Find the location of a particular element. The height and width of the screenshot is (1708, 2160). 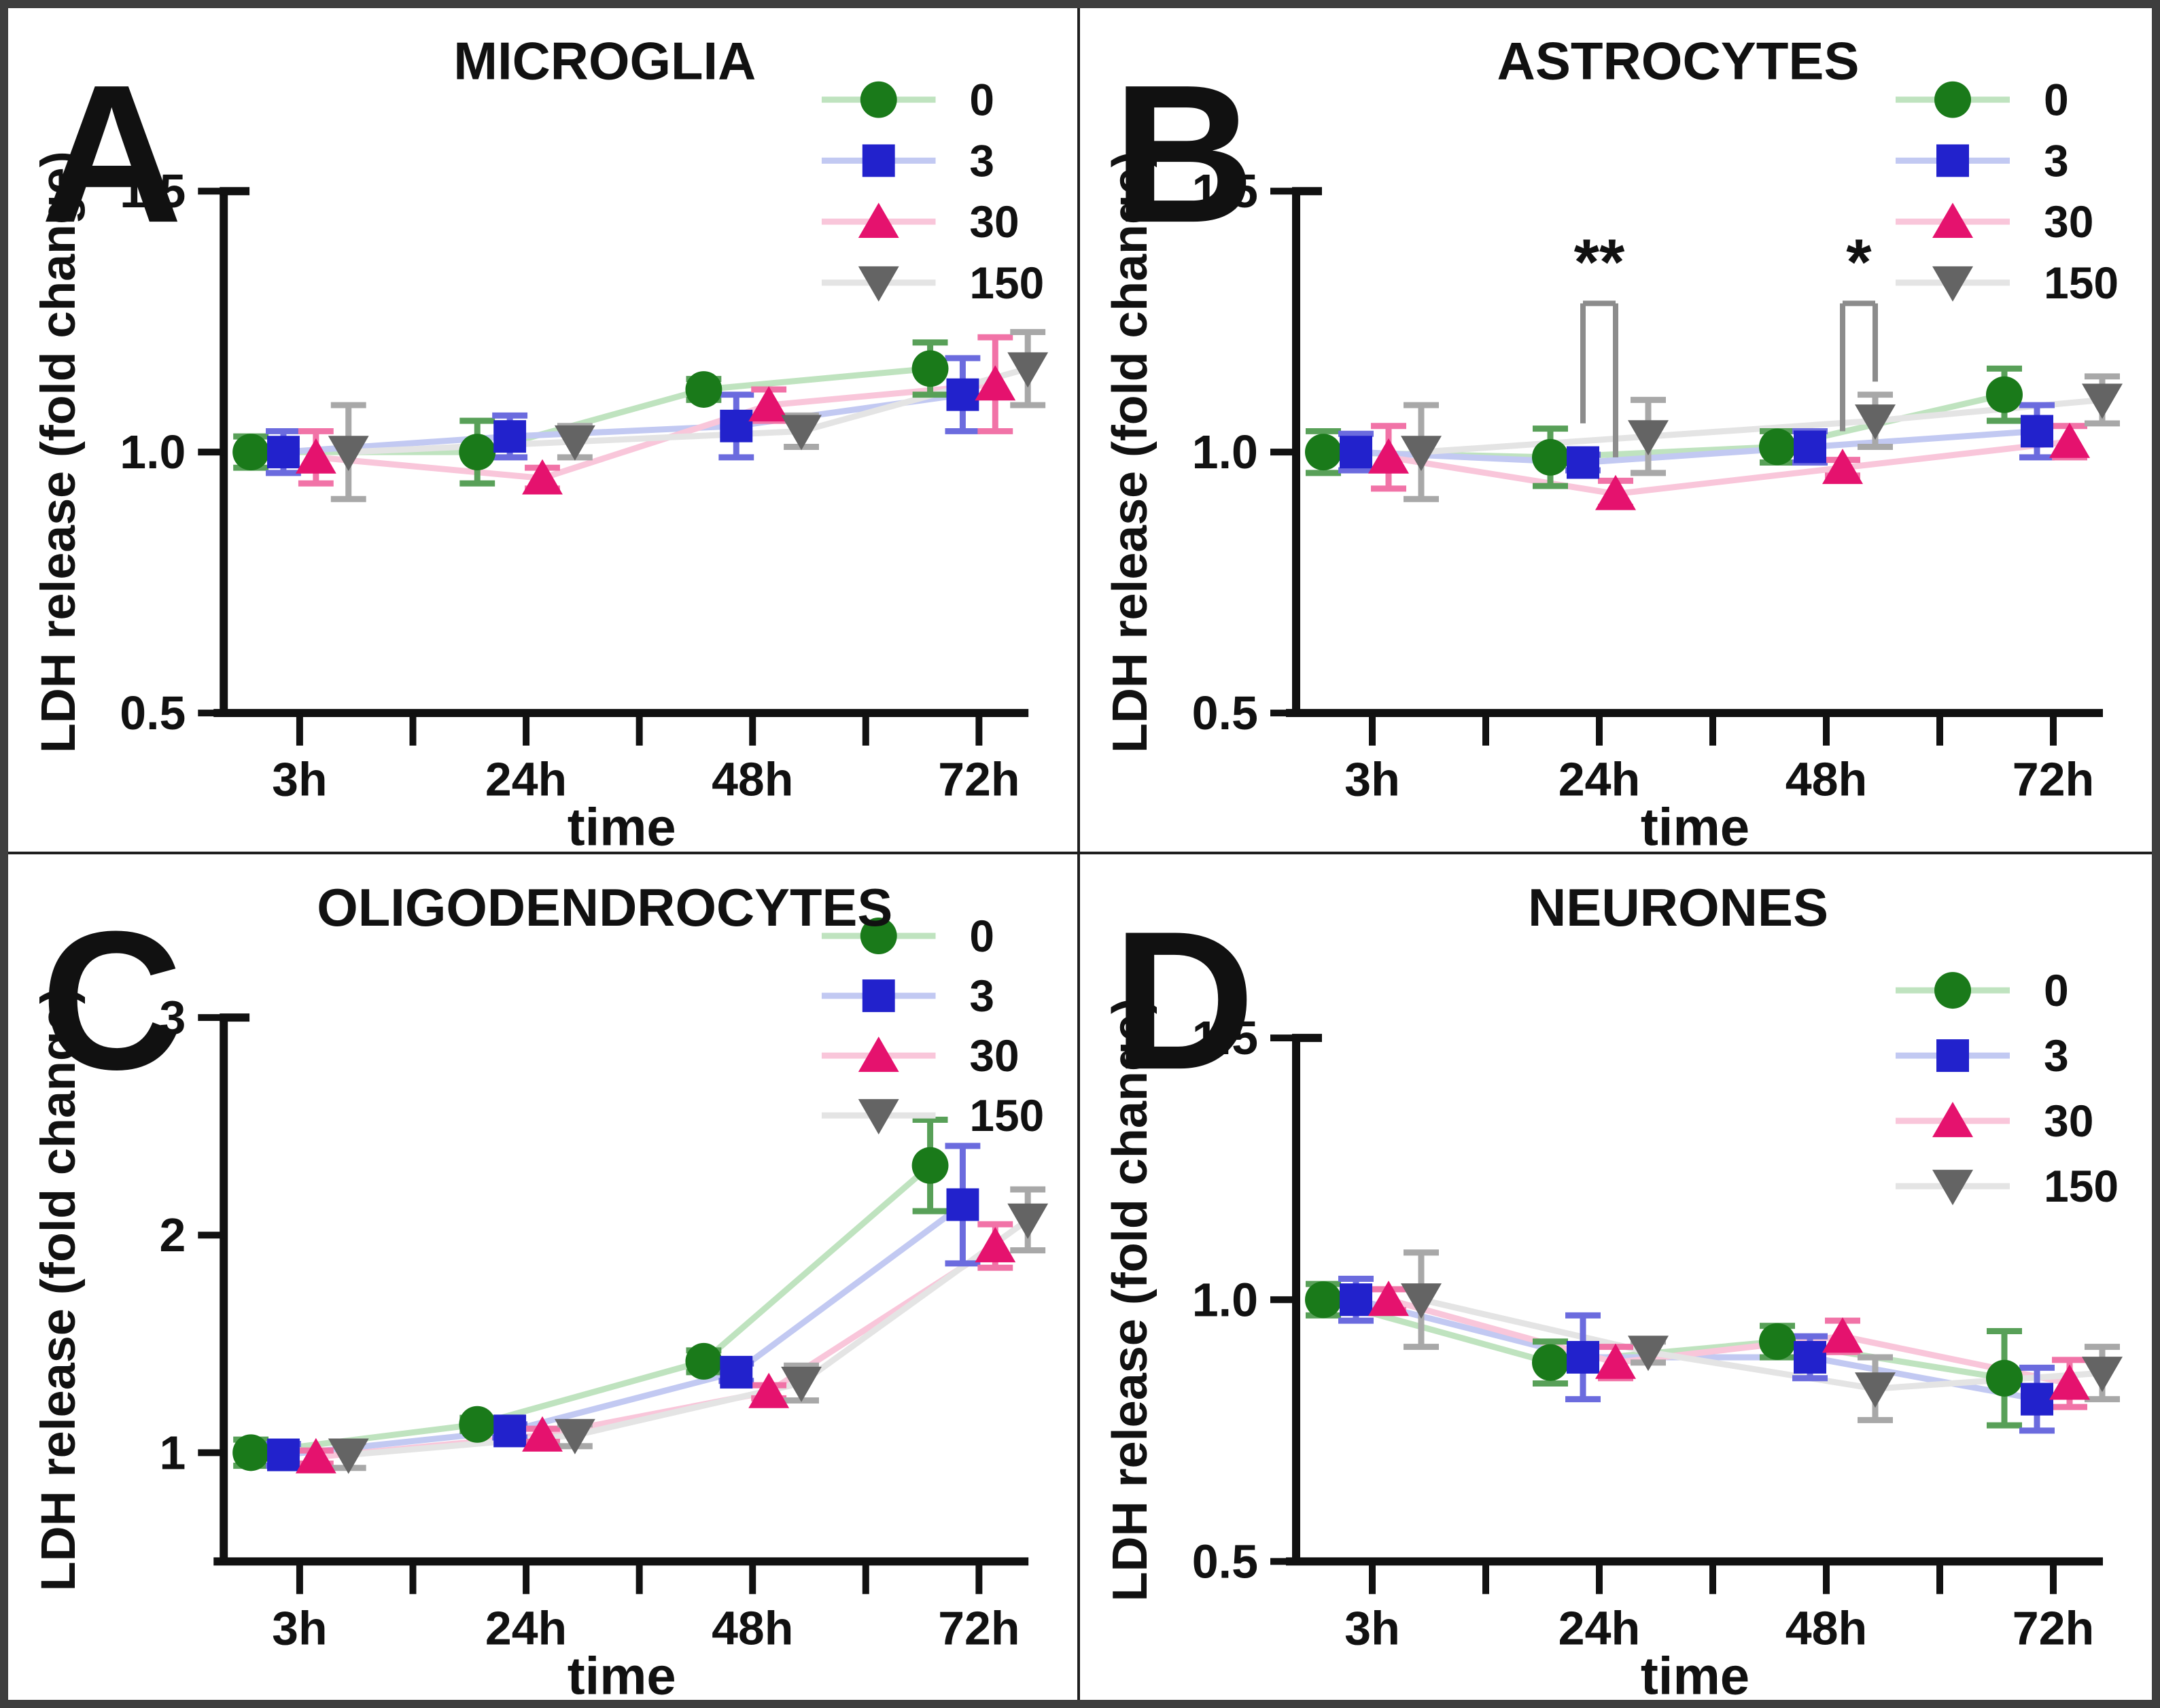

panel-title: ASTROCYTES is located at coordinates (1678, 61).